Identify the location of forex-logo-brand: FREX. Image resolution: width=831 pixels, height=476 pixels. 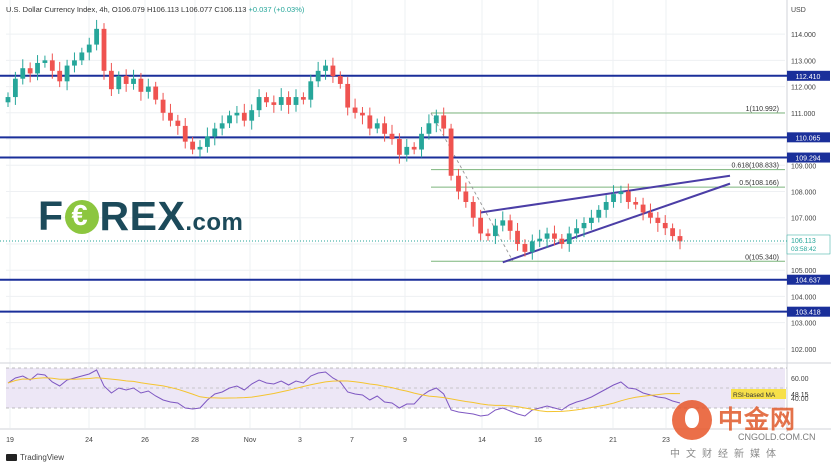
(111, 216).